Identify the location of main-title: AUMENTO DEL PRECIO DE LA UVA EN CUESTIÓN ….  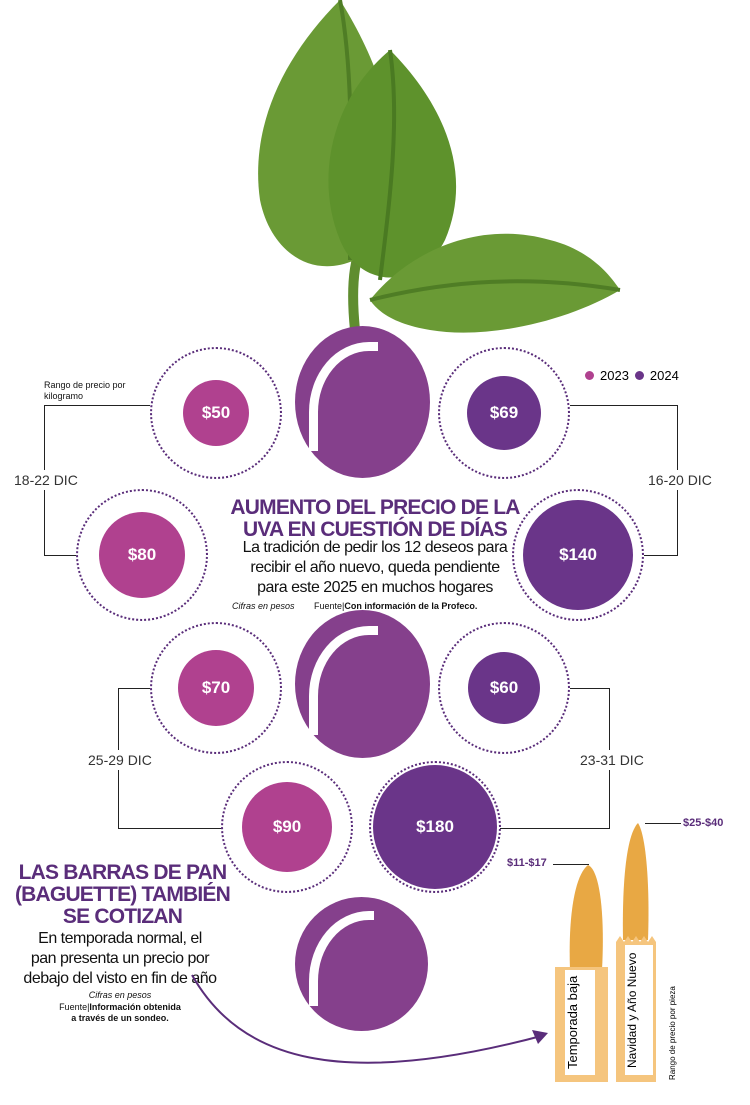
(375, 518).